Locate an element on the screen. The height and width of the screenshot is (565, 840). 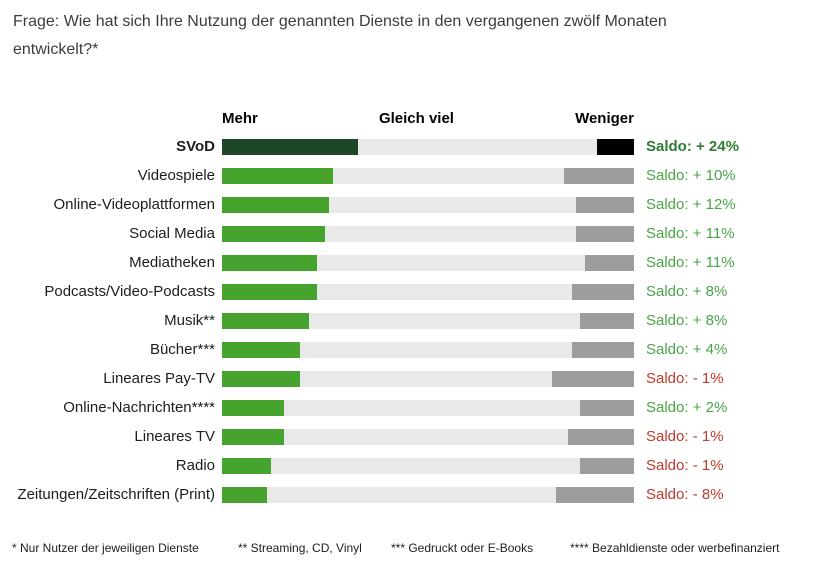
row-label: Lineares TV is located at coordinates (174, 436).